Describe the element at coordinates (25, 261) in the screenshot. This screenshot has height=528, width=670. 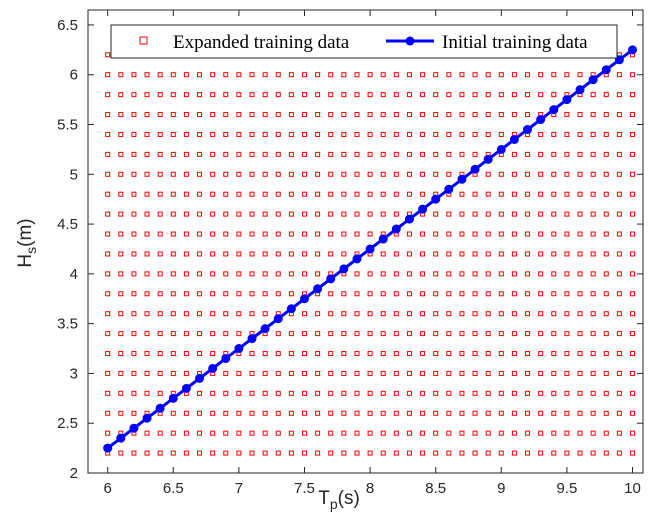
I see `y-axis-label-main: H` at that location.